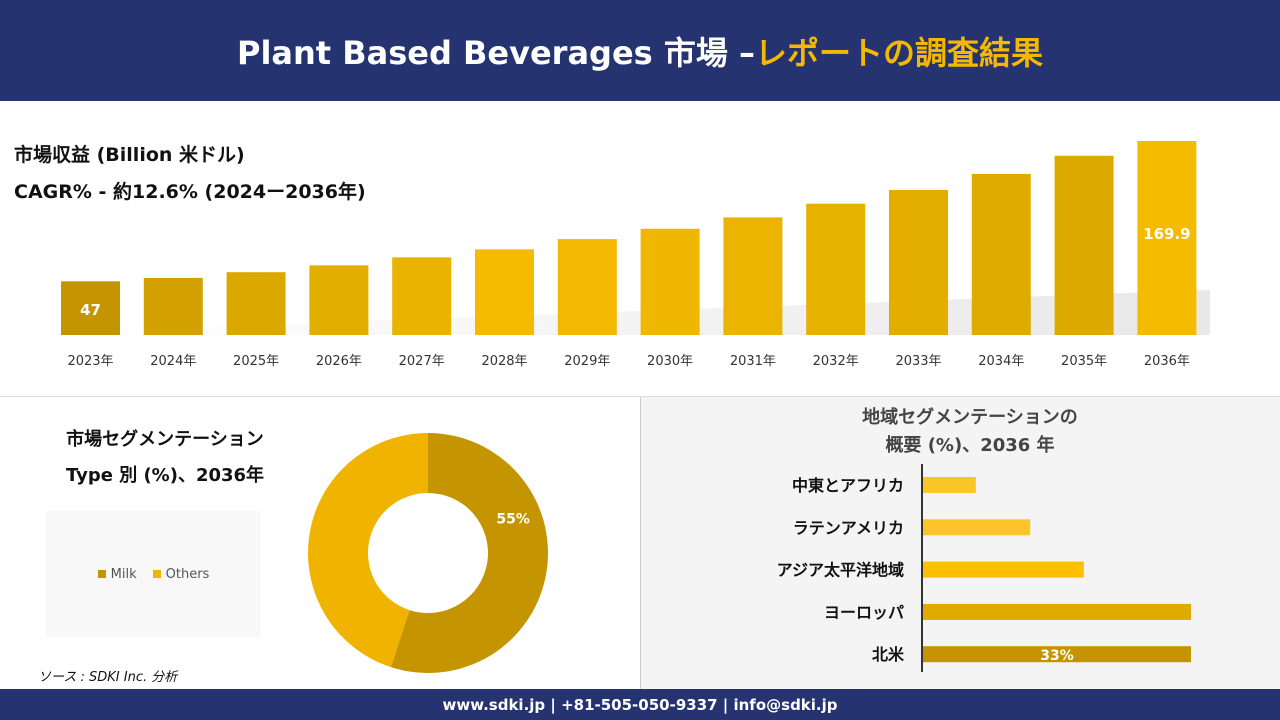  I want to click on x-tick-label: 2025年, so click(256, 361).